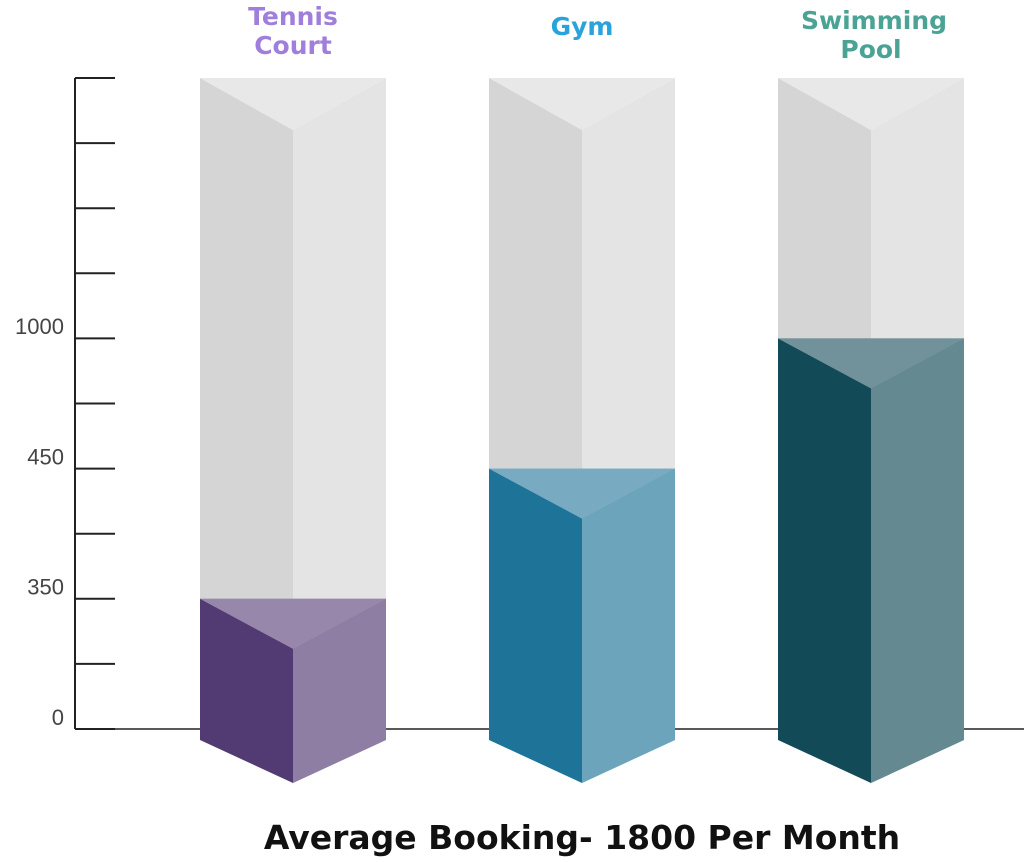 The image size is (1024, 862). I want to click on column-left, so click(246, 403).